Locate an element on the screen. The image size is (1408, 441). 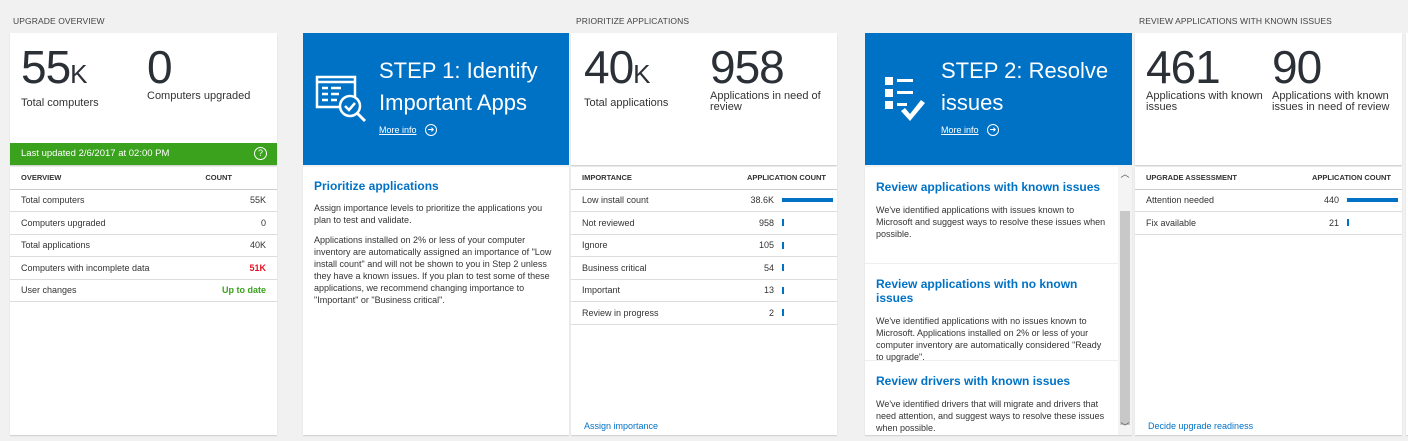
row-value: 54 is located at coordinates (748, 268).